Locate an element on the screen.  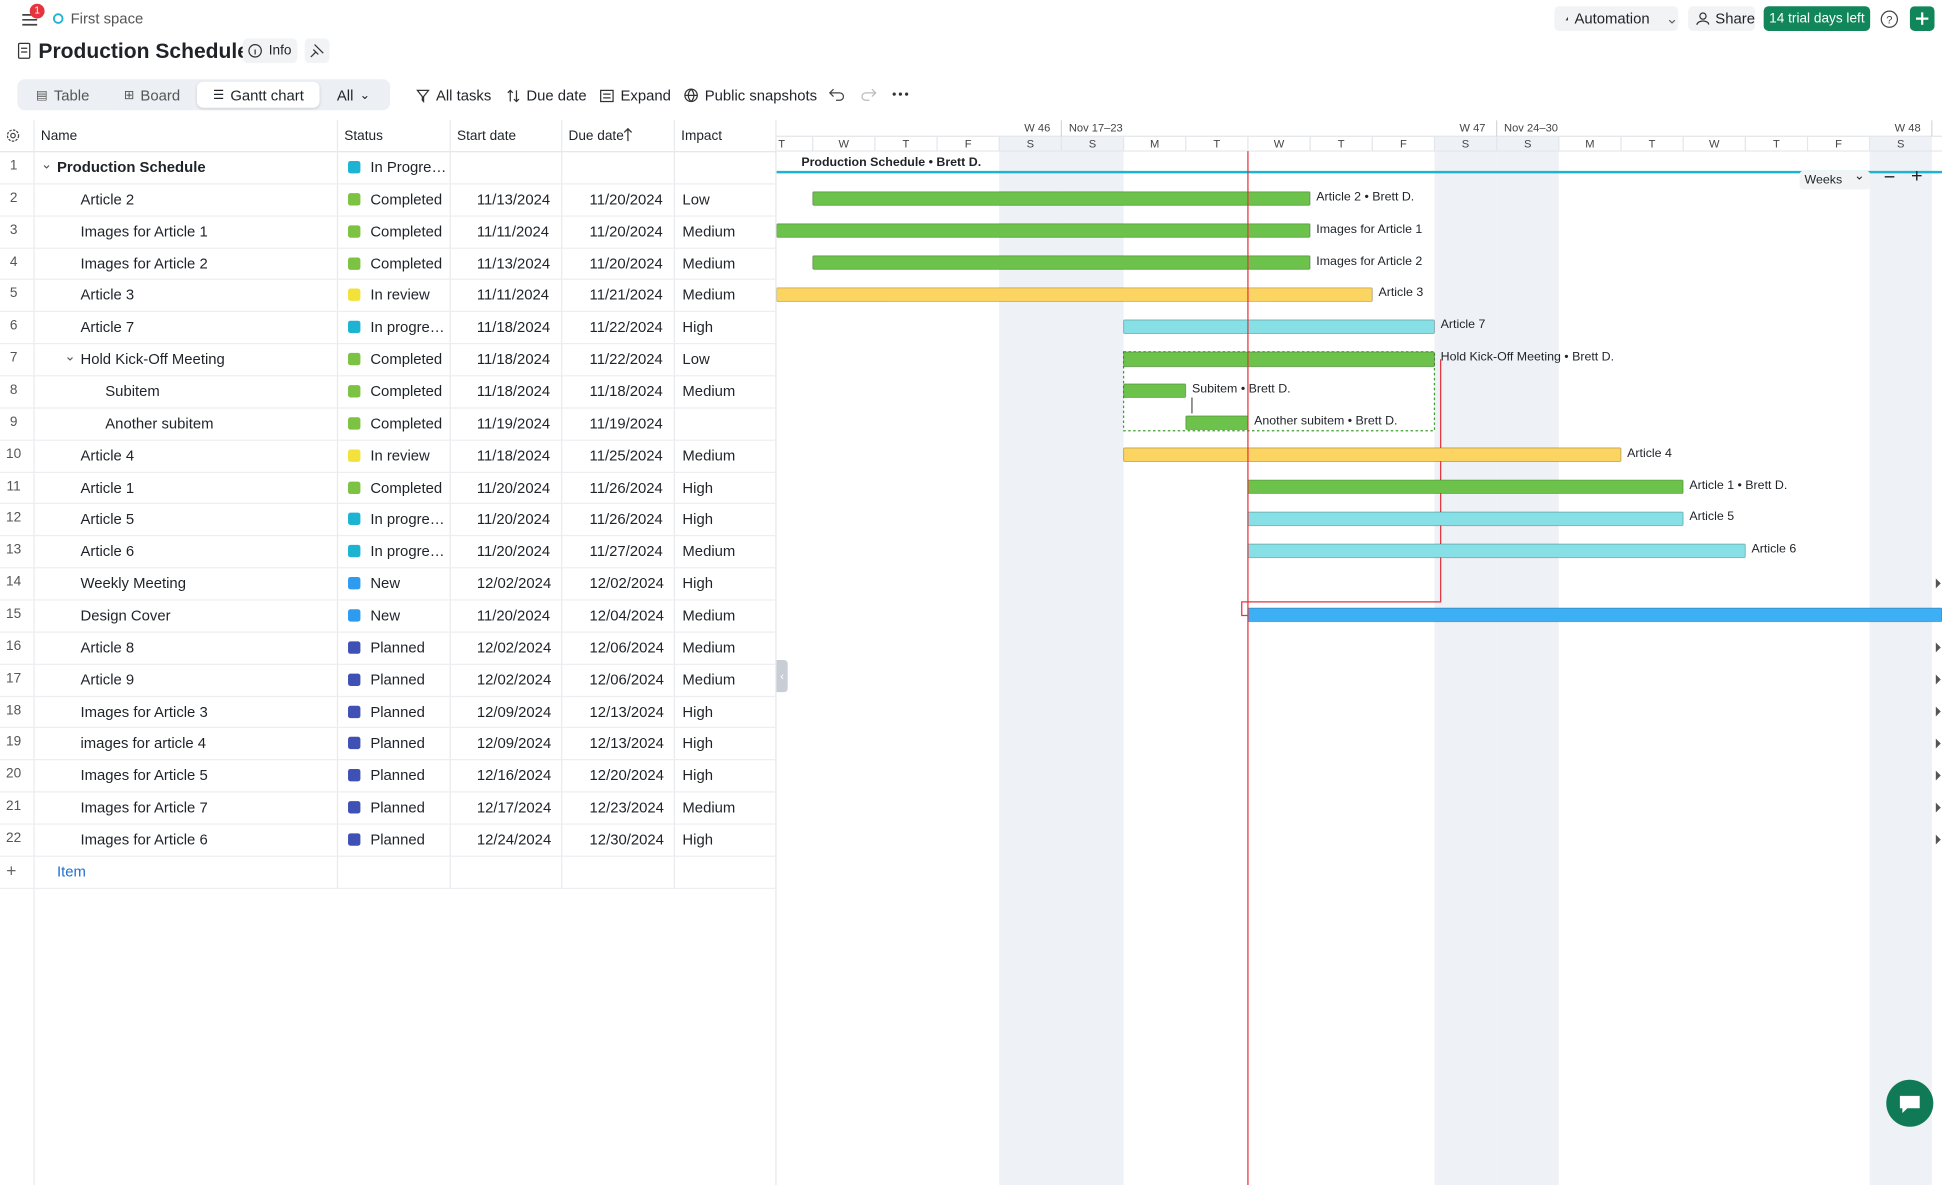
row-number: 7 is located at coordinates (13, 358).